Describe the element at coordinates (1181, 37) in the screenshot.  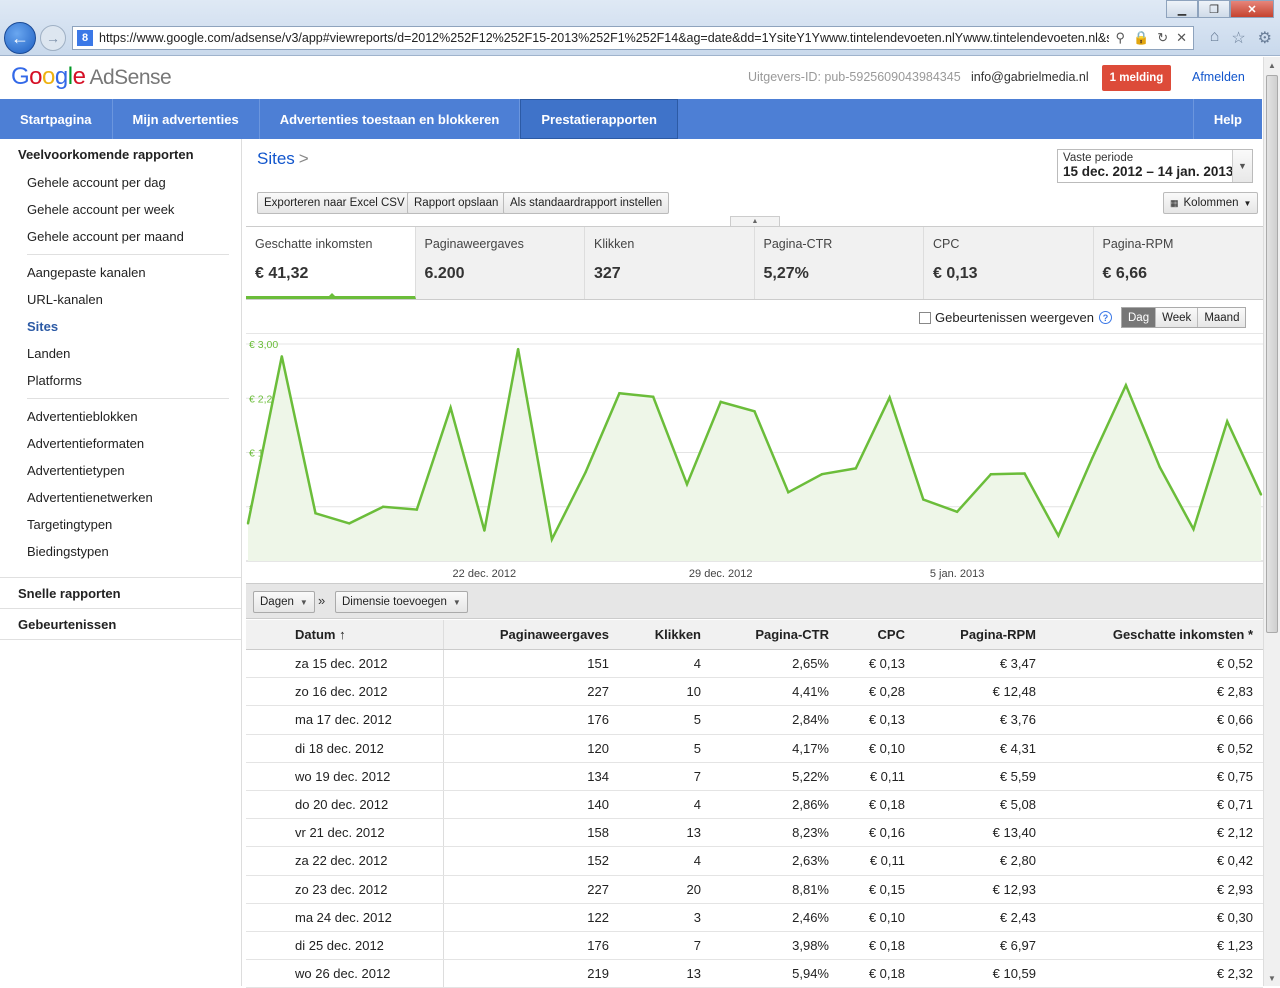
I see `stop-icon: ✕` at that location.